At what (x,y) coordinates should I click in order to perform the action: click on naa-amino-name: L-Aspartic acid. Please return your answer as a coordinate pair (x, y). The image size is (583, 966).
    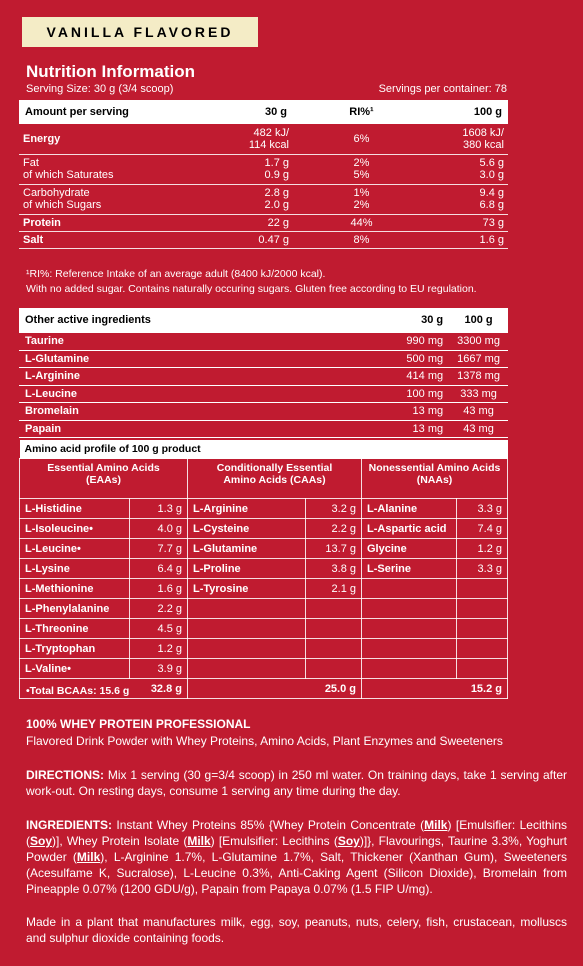
    Looking at the image, I should click on (409, 528).